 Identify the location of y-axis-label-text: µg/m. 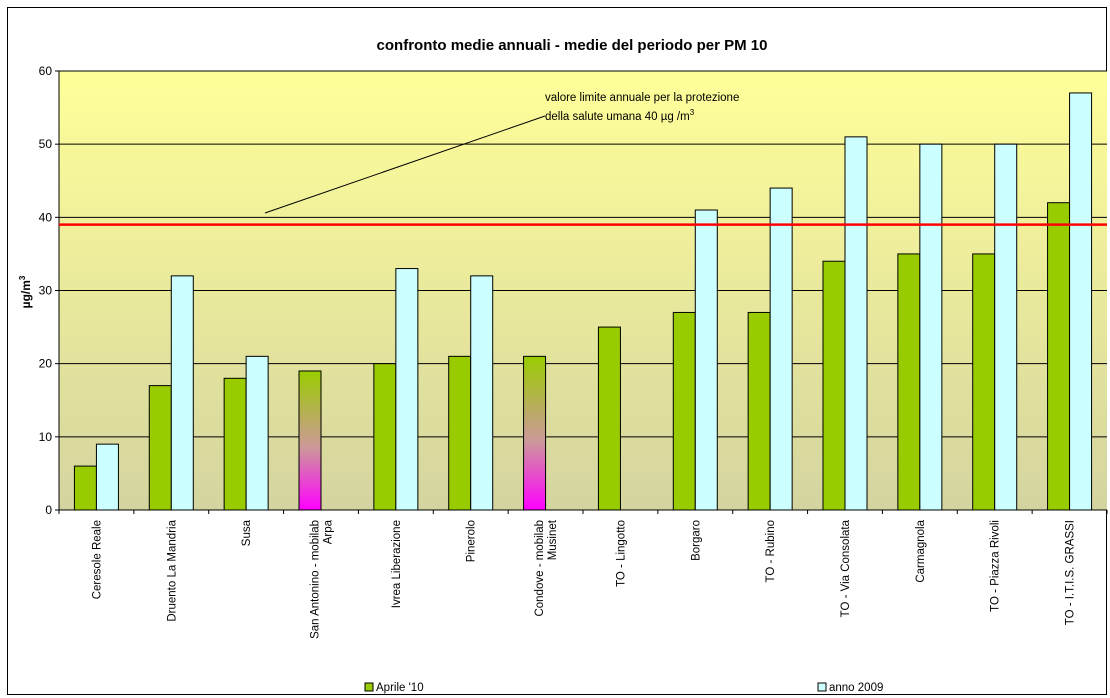
(26, 294).